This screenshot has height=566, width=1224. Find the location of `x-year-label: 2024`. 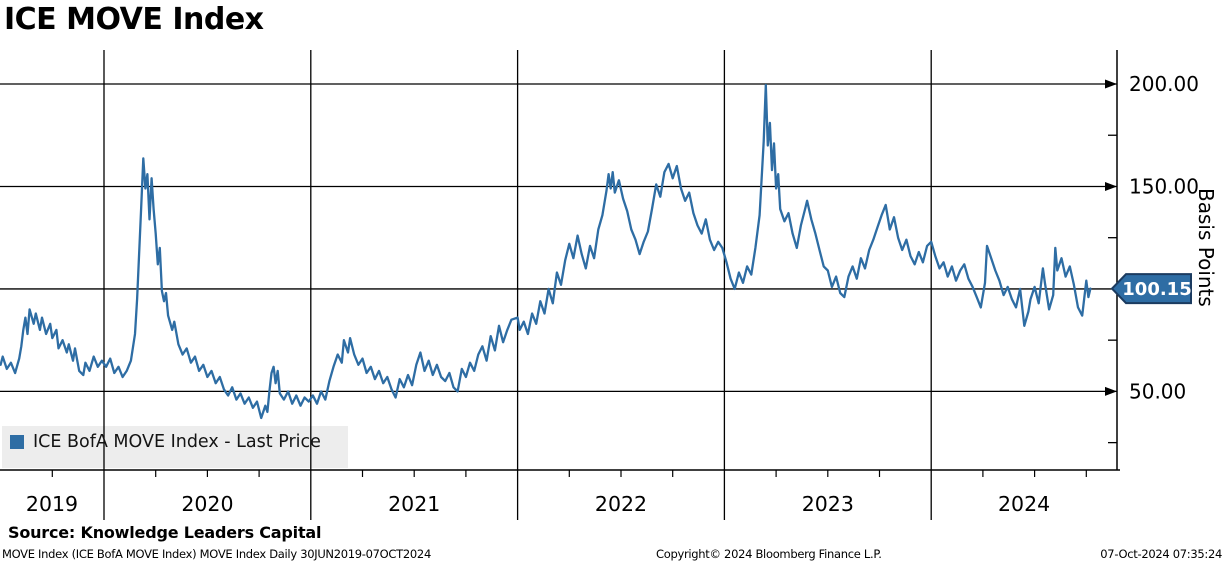

x-year-label: 2024 is located at coordinates (1024, 504).